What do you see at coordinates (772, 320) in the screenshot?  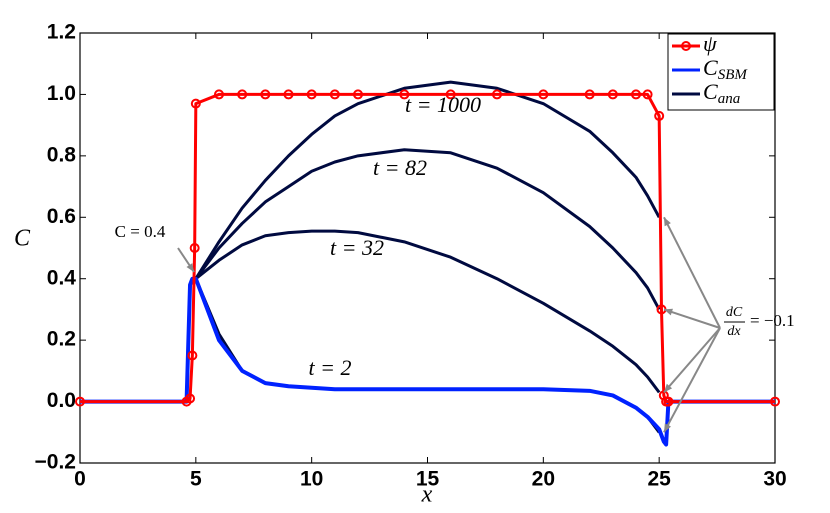 I see `annotation: = −0.1` at bounding box center [772, 320].